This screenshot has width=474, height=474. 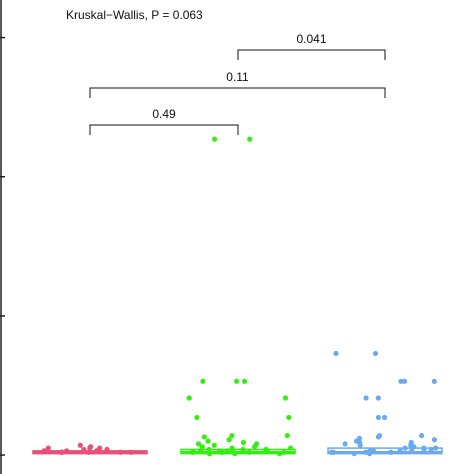 What do you see at coordinates (164, 114) in the screenshot?
I see `p-value-label: 0.49` at bounding box center [164, 114].